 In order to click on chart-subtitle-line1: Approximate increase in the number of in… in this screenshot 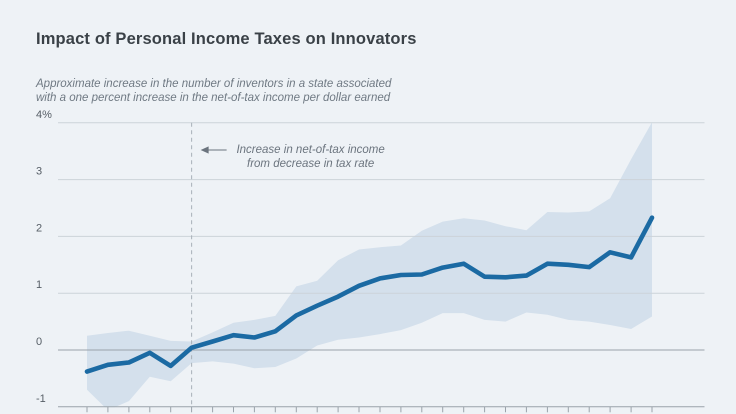, I will do `click(214, 84)`.